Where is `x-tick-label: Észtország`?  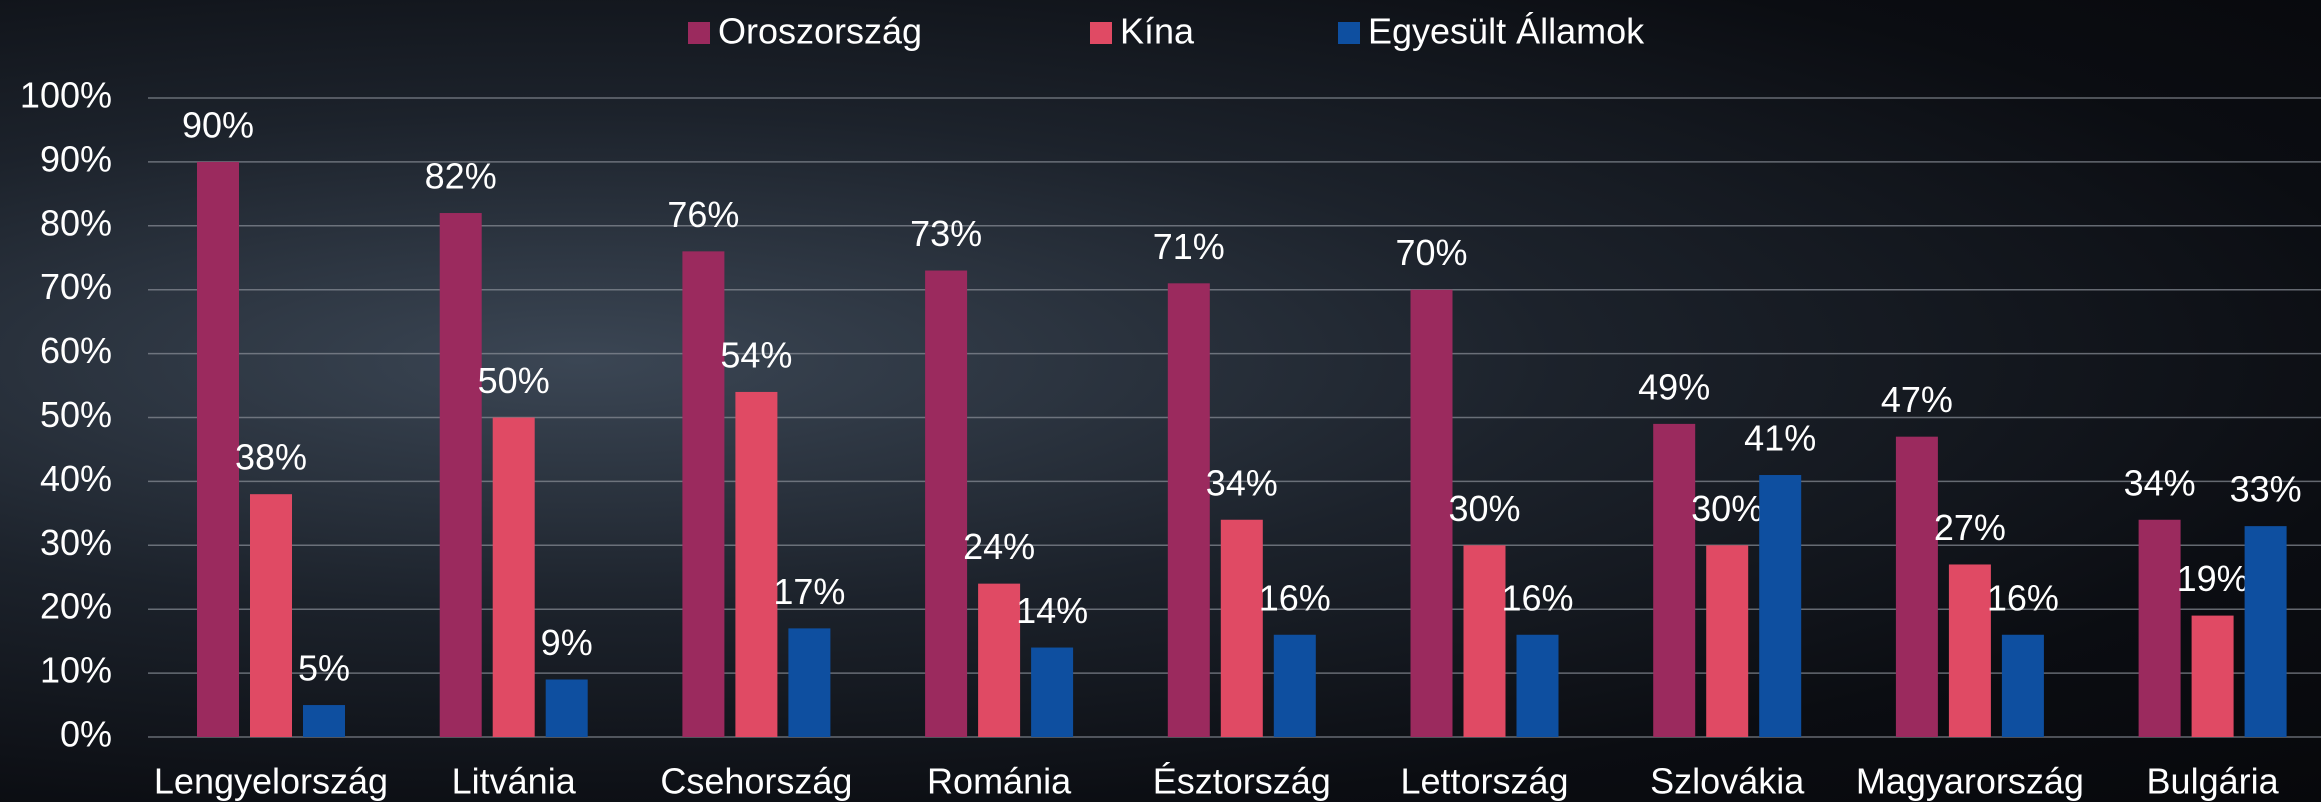 x-tick-label: Észtország is located at coordinates (1242, 781).